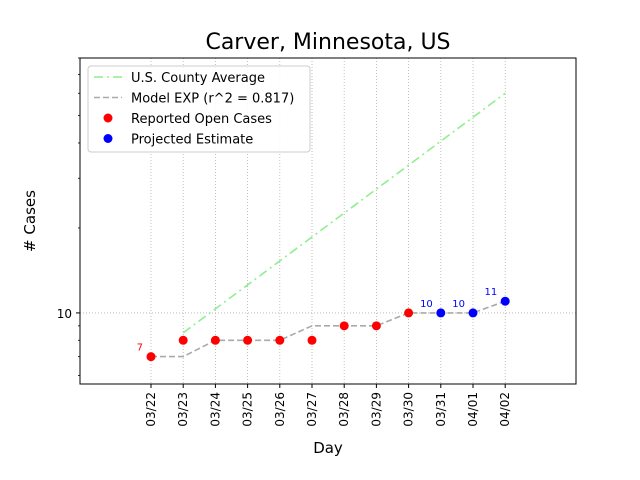 Image resolution: width=640 pixels, height=480 pixels. Describe the element at coordinates (192, 140) in the screenshot. I see `legend-label: Projected Estimate` at that location.